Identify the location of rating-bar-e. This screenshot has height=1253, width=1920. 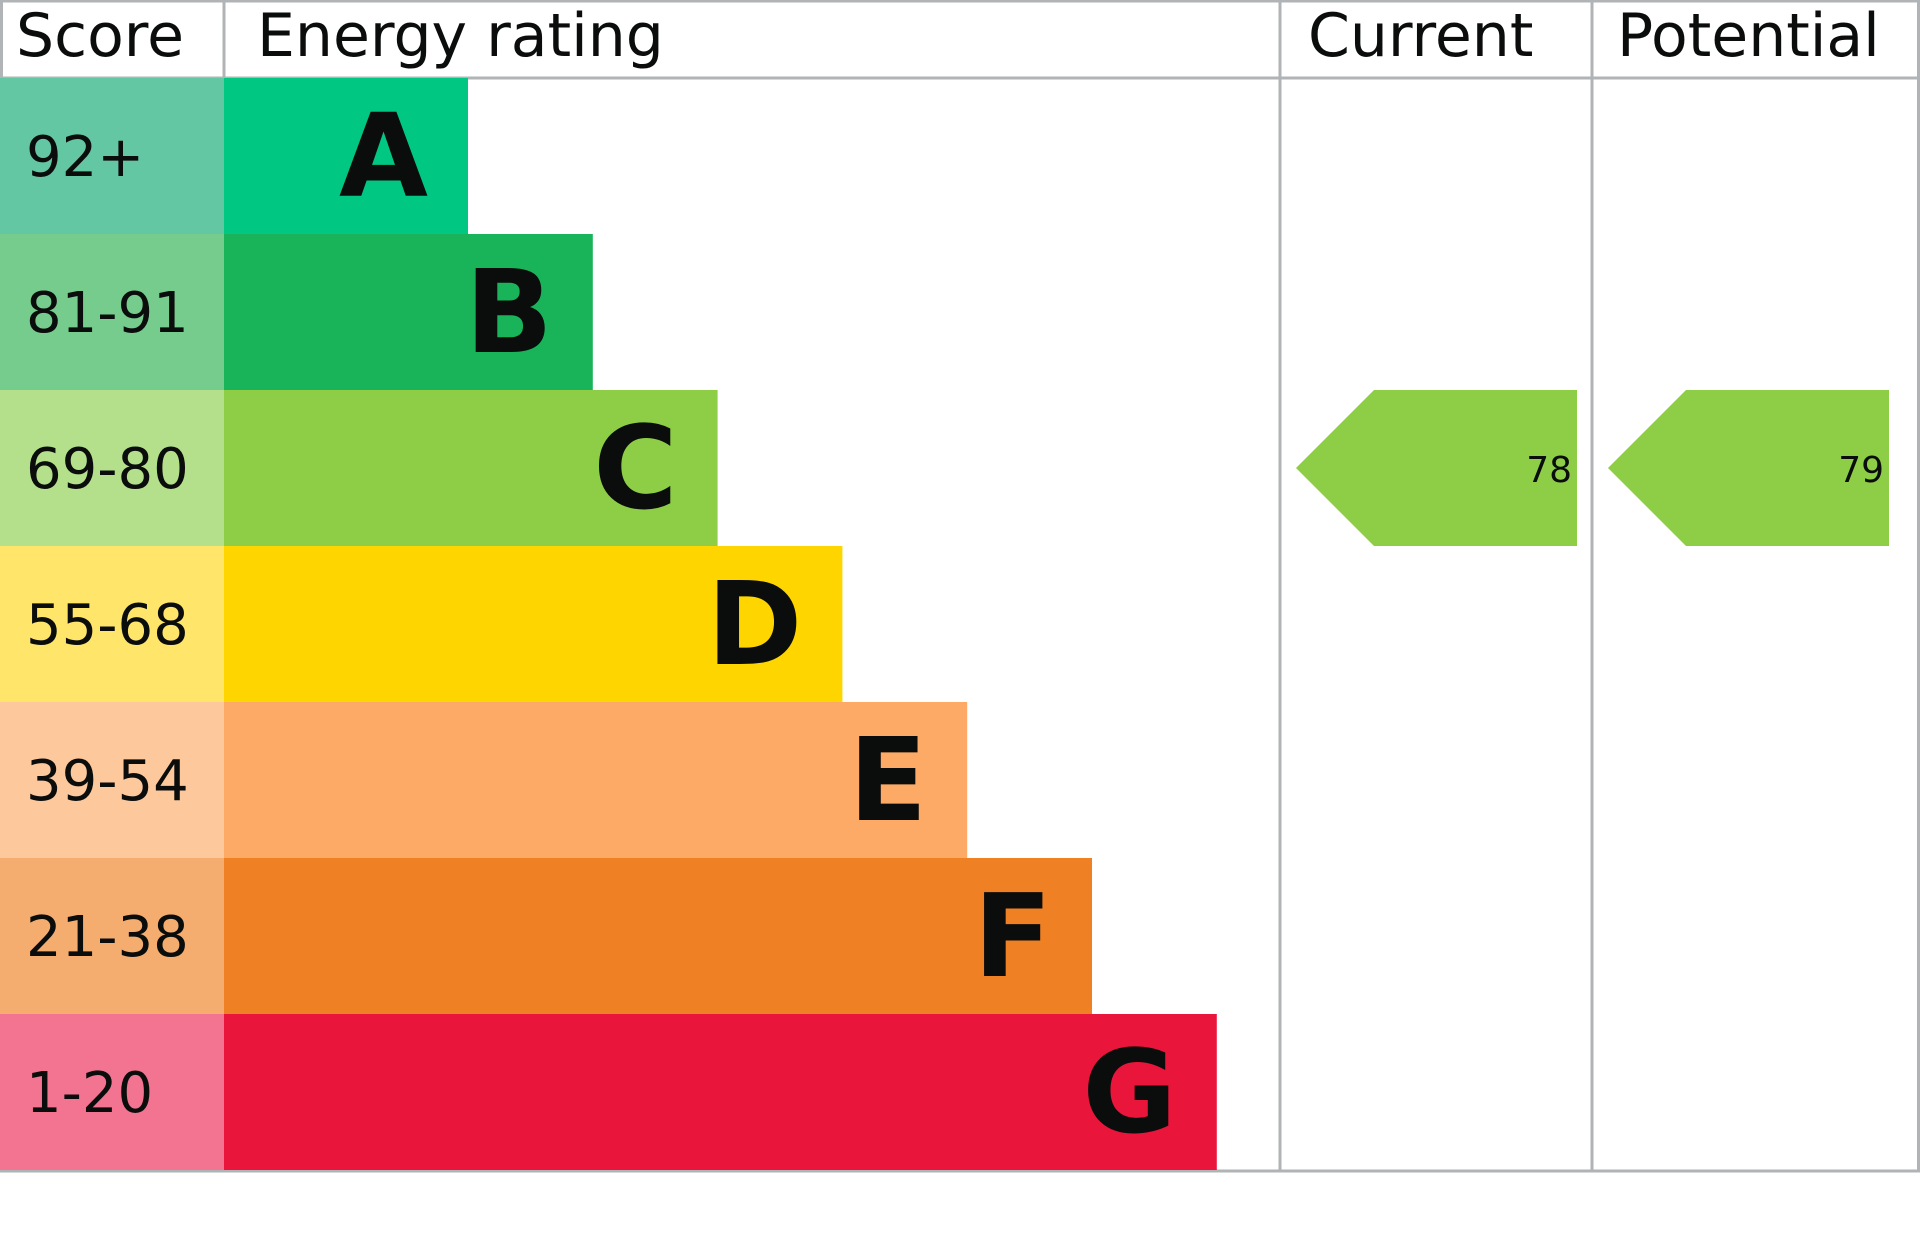
(596, 780).